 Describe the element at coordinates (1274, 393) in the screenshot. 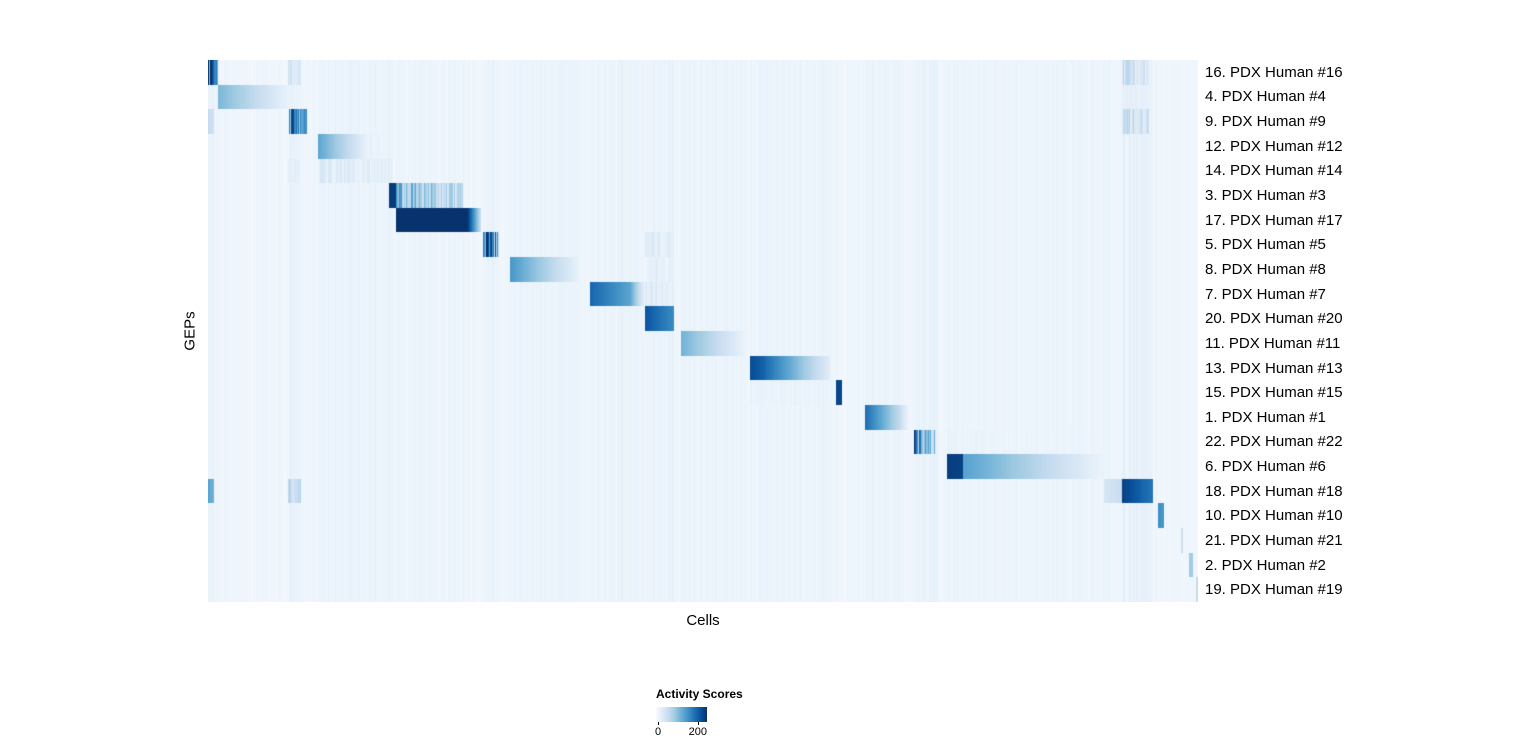

I see `row-label: 15. PDX Human #15` at that location.